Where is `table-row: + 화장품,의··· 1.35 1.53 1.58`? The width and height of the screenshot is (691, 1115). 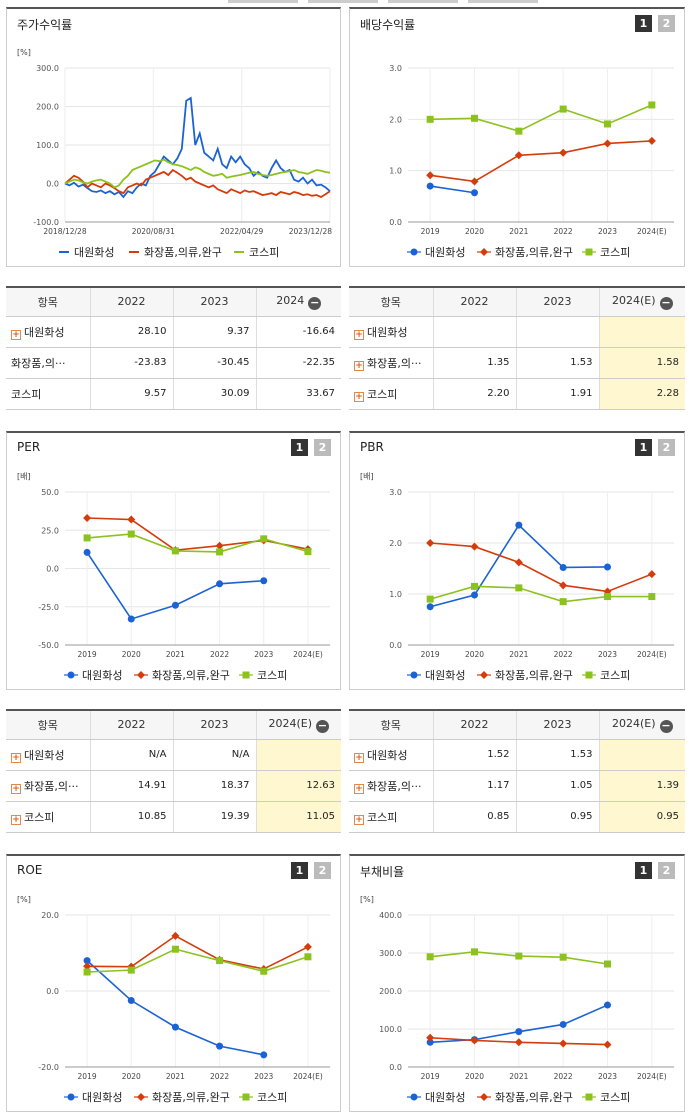
table-row: + 화장품,의··· 1.35 1.53 1.58 is located at coordinates (517, 363).